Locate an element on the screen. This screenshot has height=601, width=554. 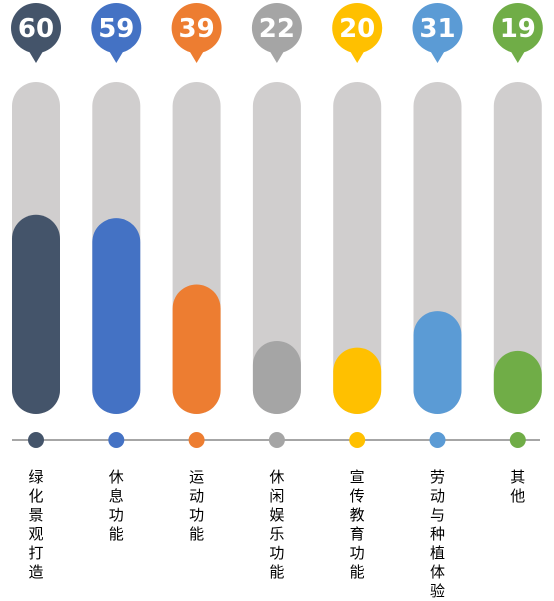
data-label: 39 is located at coordinates (197, 29).